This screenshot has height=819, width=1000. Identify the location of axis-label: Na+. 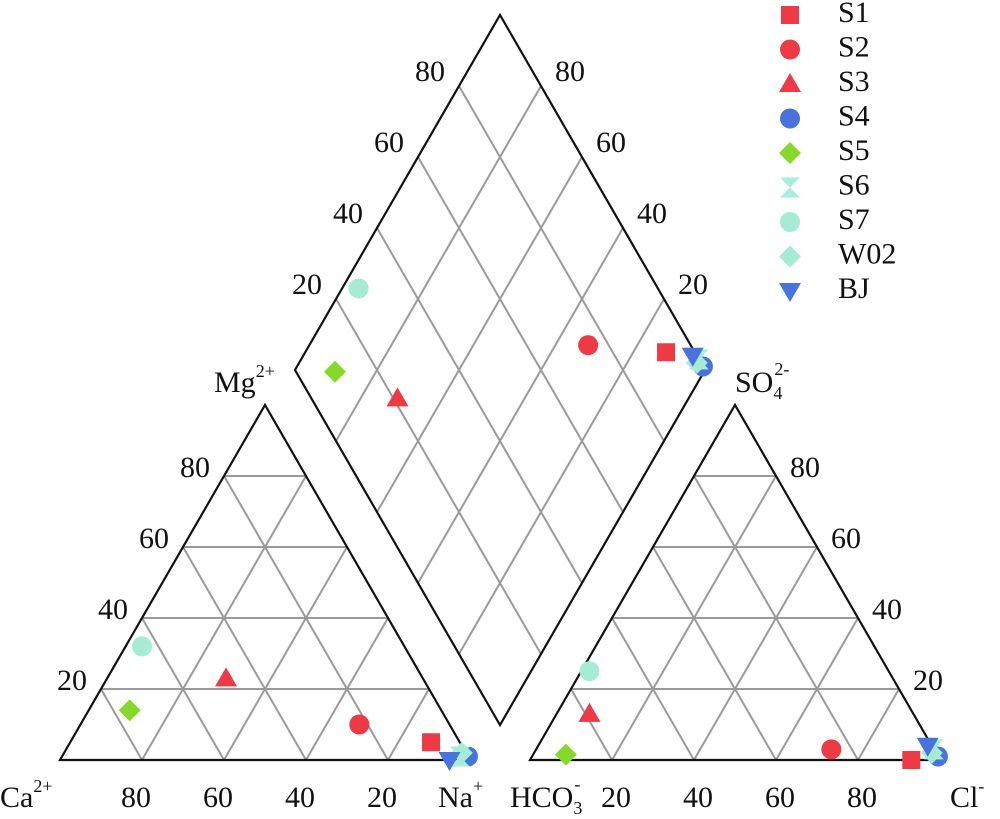
(460, 795).